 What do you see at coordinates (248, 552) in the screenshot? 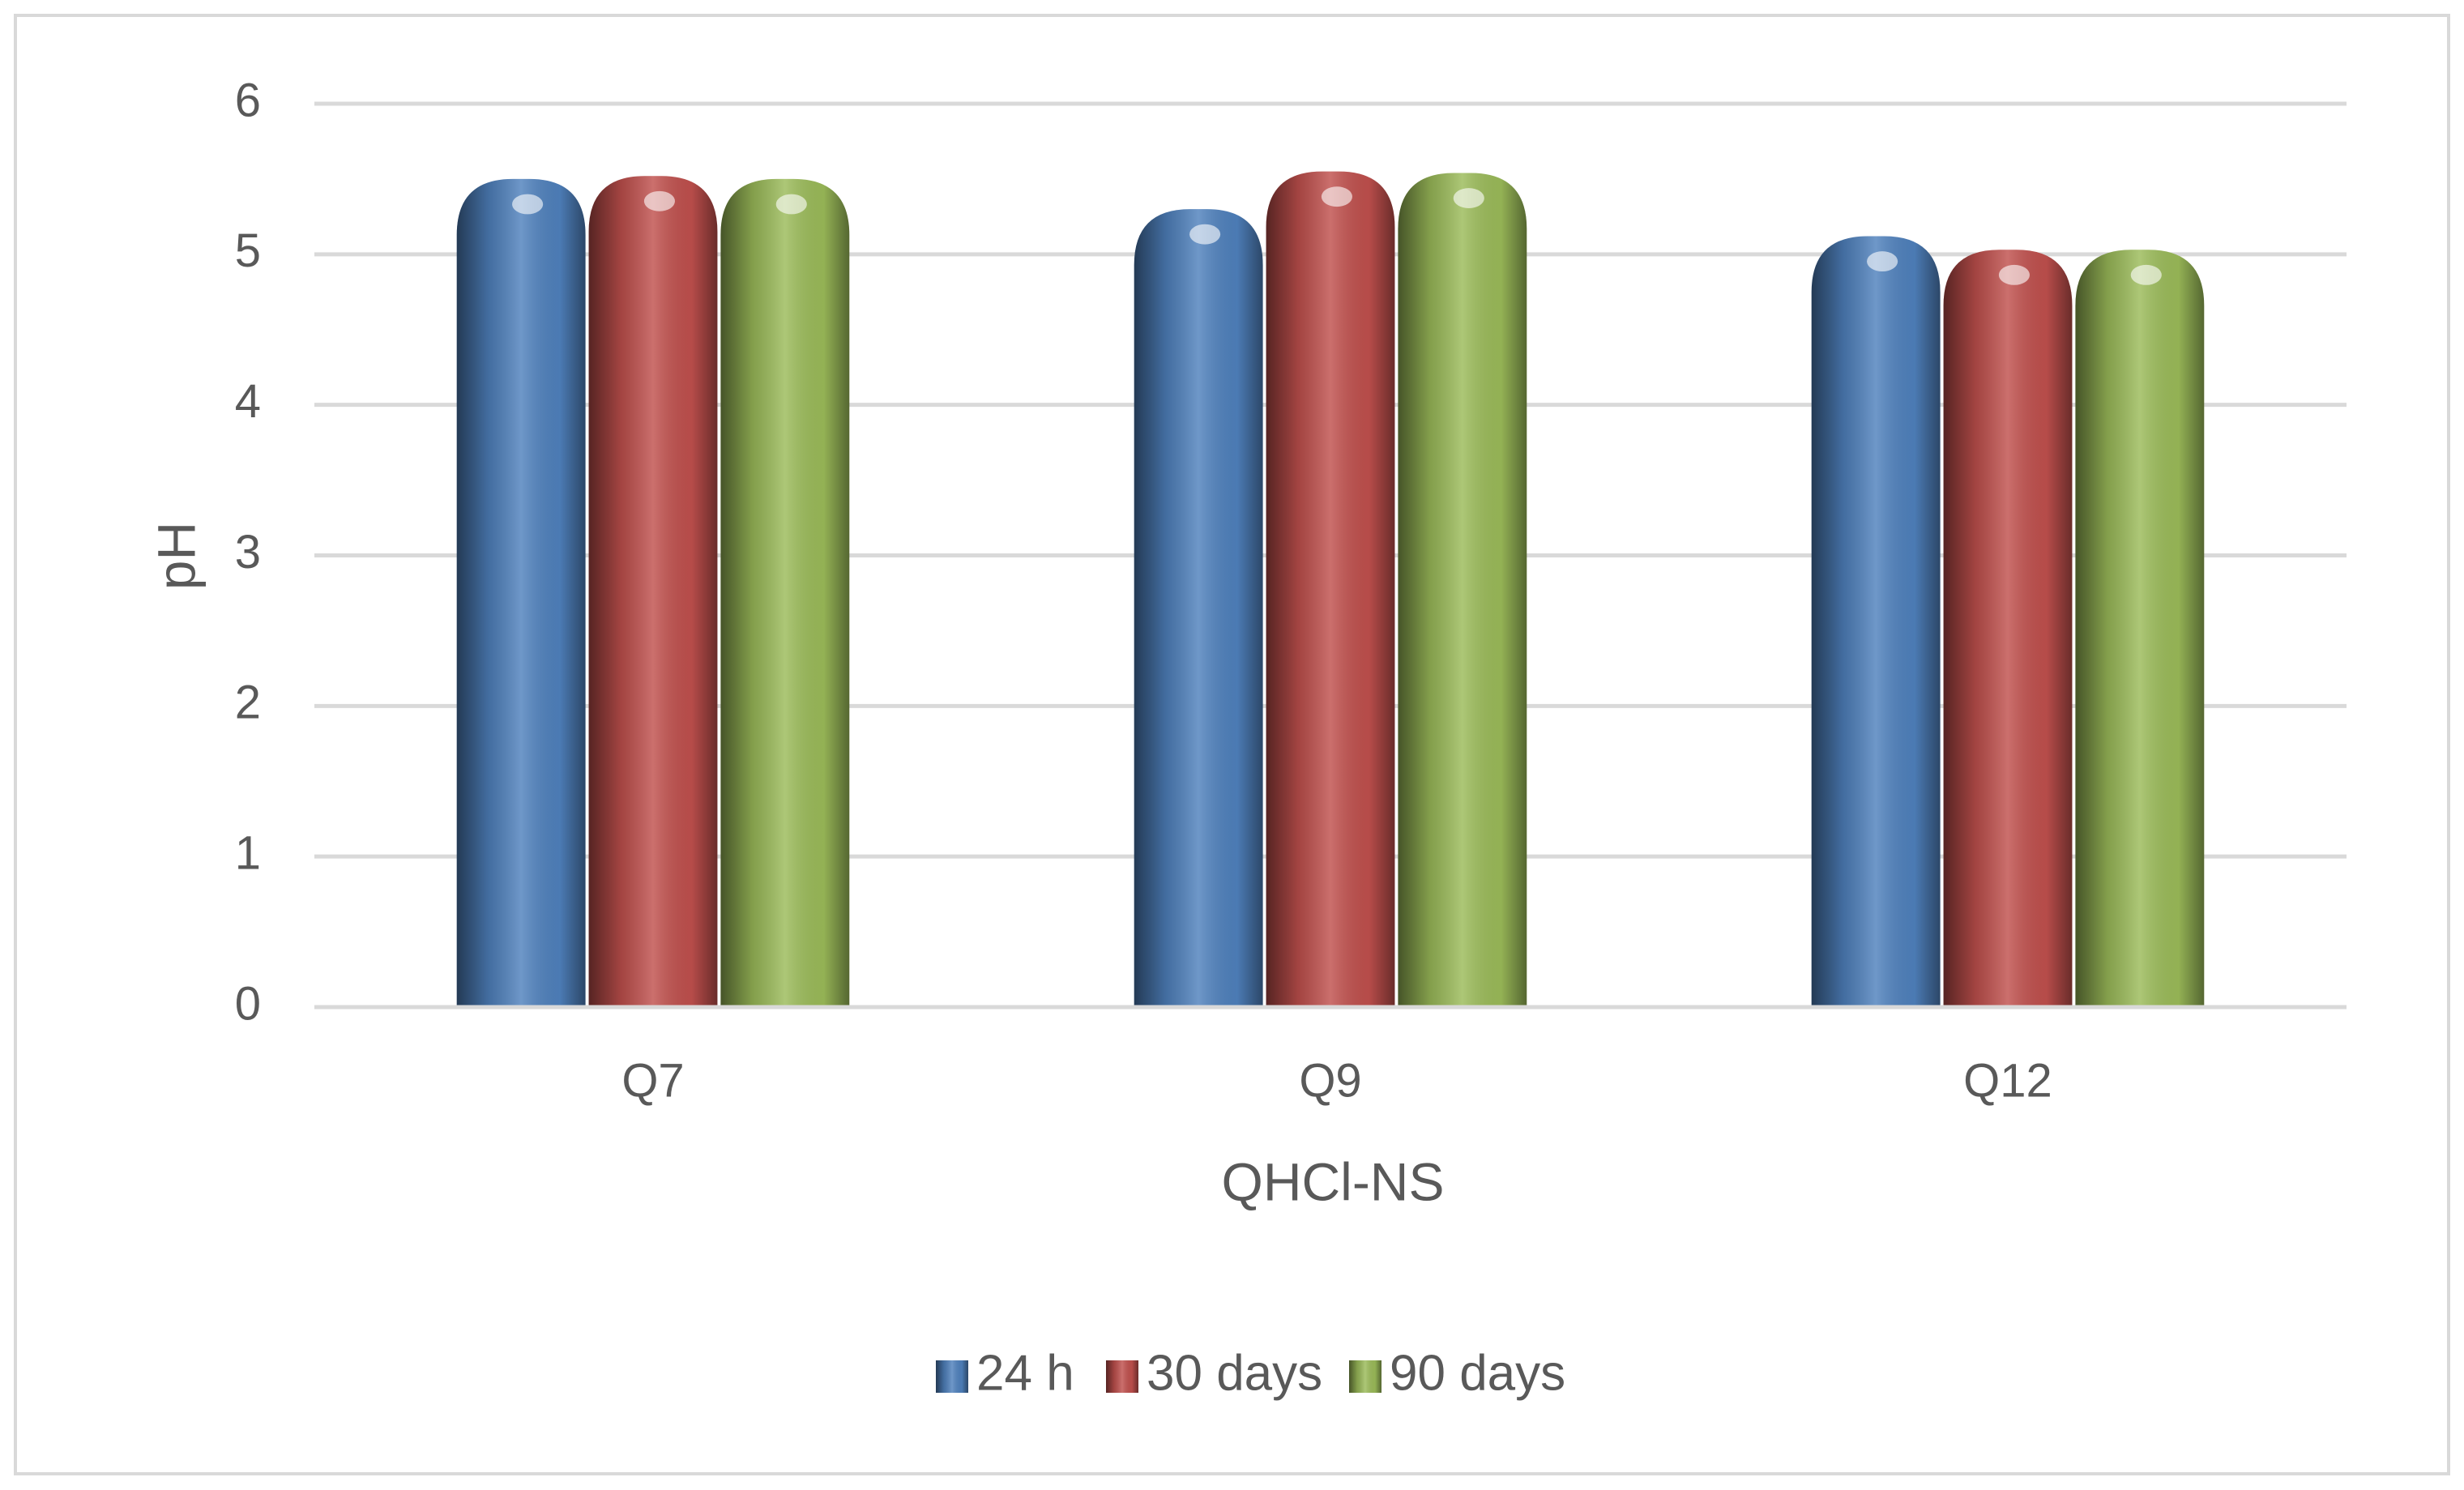
I see `y-tick-label: 3` at bounding box center [248, 552].